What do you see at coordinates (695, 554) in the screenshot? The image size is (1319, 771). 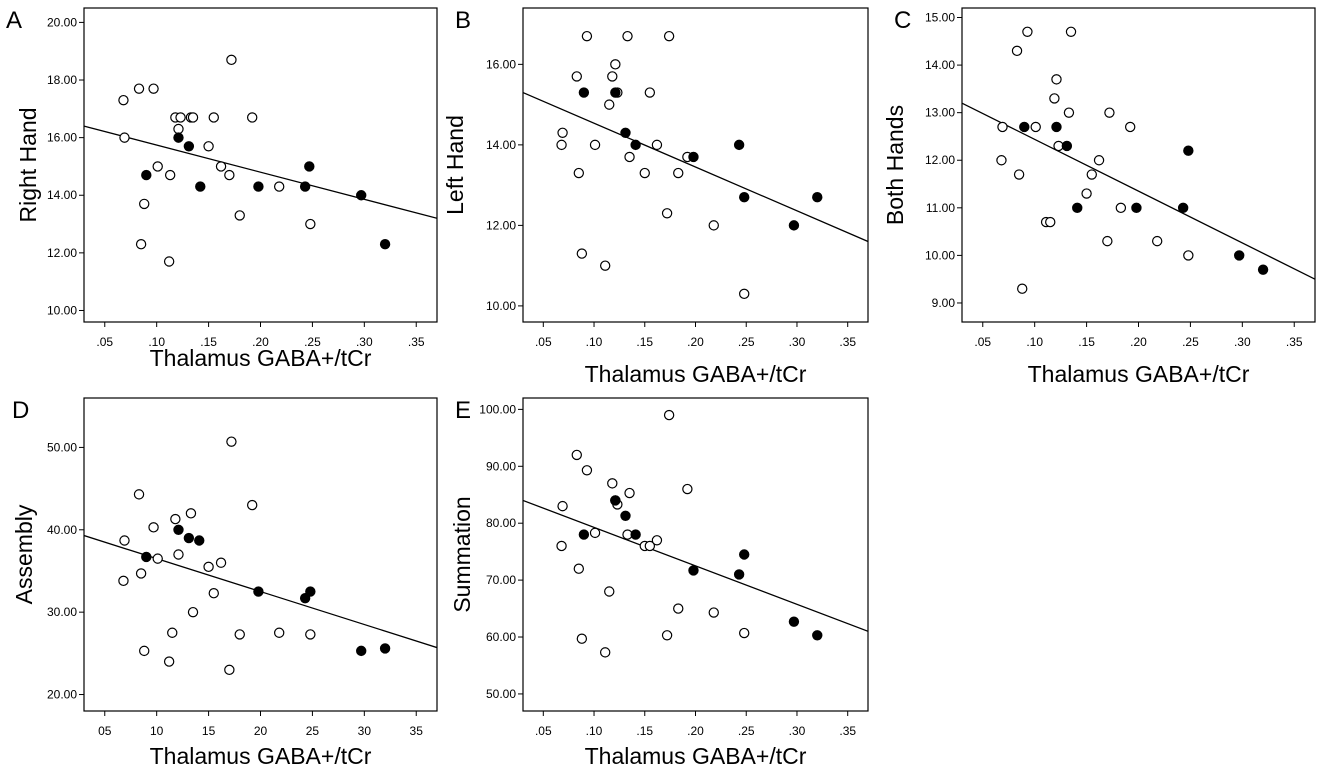 I see `plot-frame` at bounding box center [695, 554].